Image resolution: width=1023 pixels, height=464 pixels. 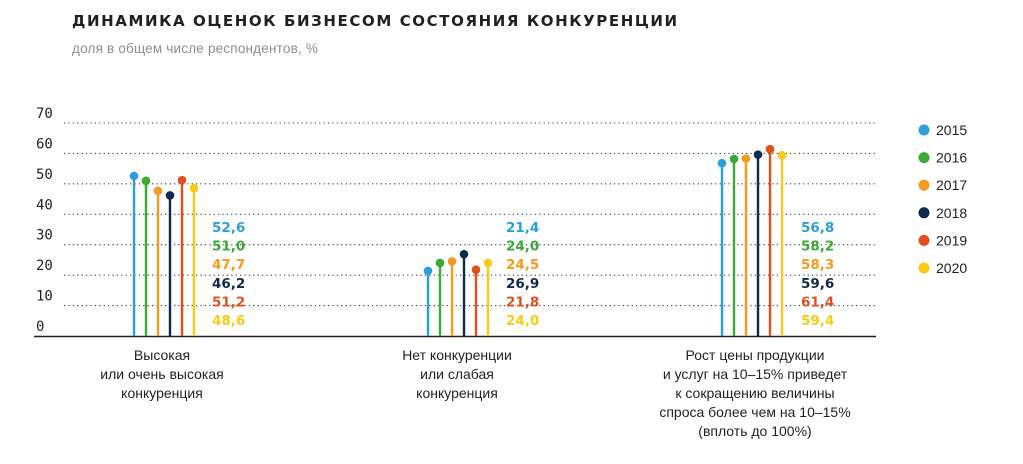 What do you see at coordinates (228, 247) in the screenshot?
I see `data-label: 51,0` at bounding box center [228, 247].